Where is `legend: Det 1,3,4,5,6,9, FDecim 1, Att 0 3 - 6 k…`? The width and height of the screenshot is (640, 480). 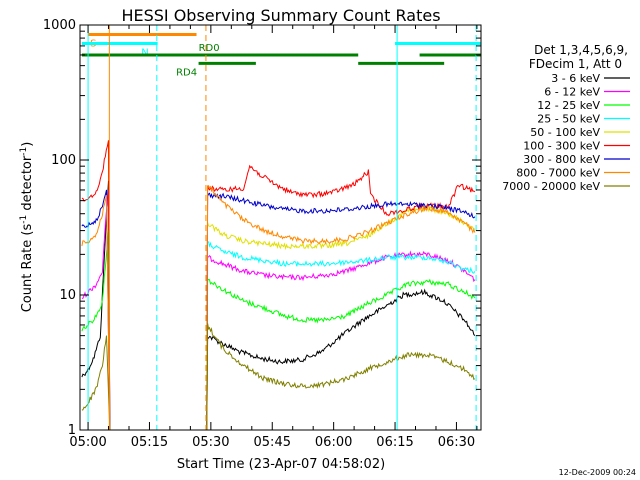
legend: Det 1,3,4,5,6,9, FDecim 1, Att 0 3 - 6 k… is located at coordinates (566, 118).